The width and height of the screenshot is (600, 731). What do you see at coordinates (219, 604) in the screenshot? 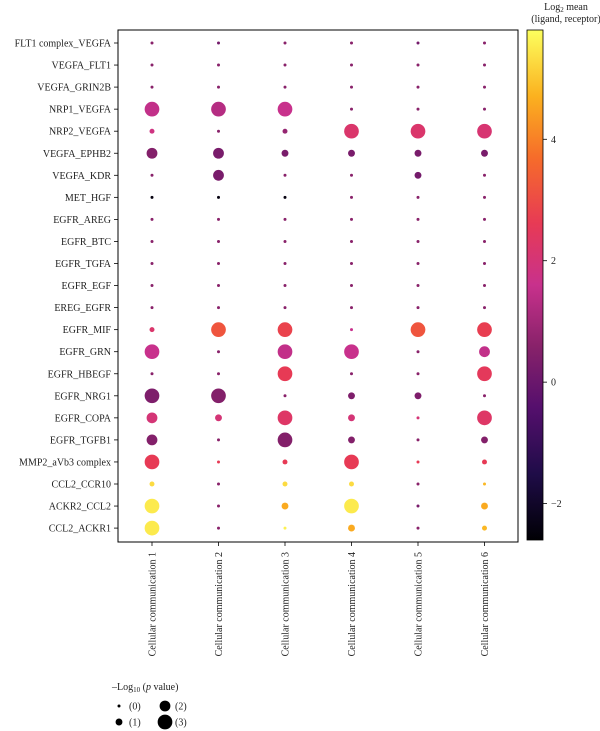
I see `x-tick-label: Cellular communication 2` at bounding box center [219, 604].